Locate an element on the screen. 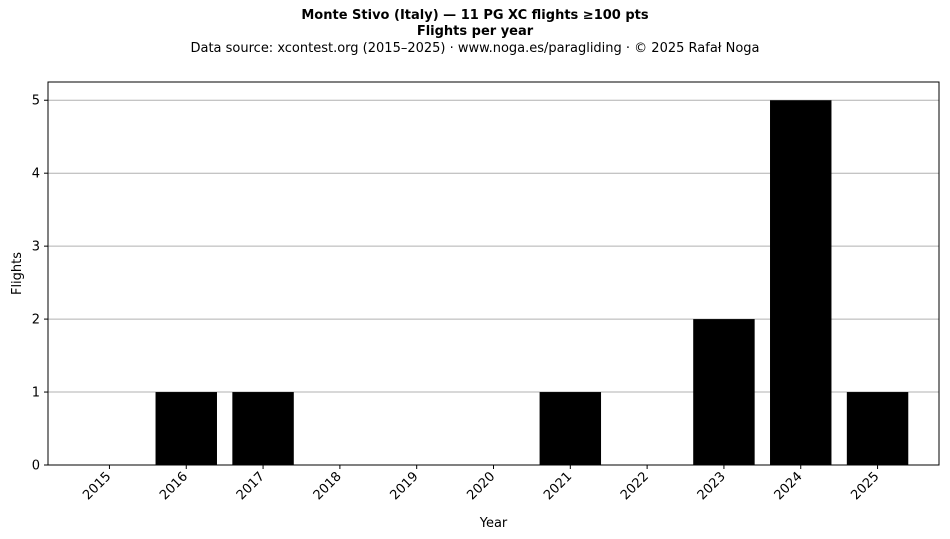 This screenshot has width=950, height=539. chart-subtitle: Flights per year is located at coordinates (475, 31).